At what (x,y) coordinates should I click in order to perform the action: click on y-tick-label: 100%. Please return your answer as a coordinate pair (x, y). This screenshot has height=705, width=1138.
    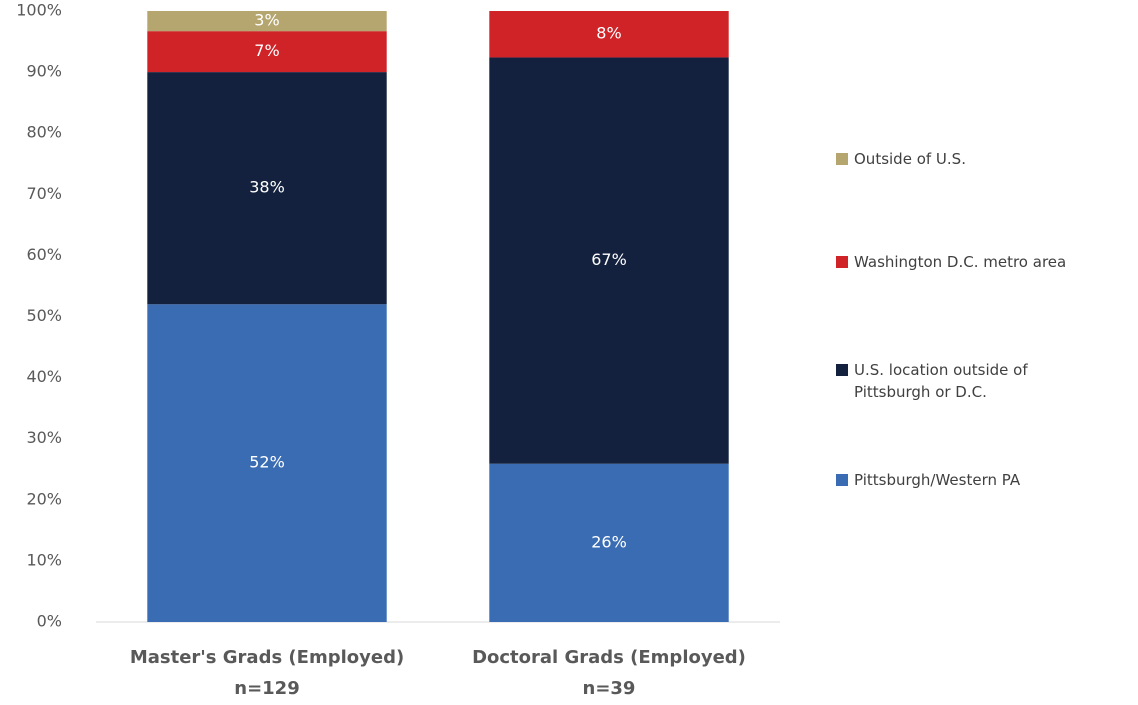
    Looking at the image, I should click on (39, 10).